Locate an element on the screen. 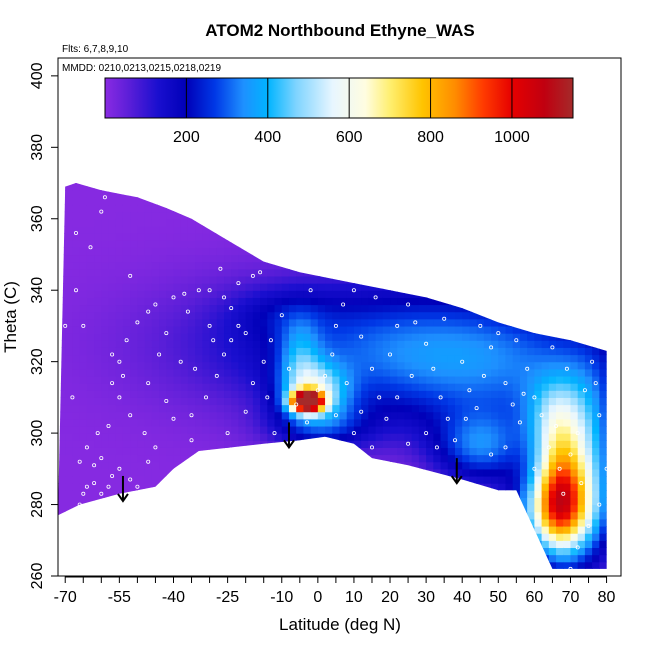 The image size is (650, 650). x-axis: -70 -55 -40 -25 -10 0 10 20 30 40 50 60 70 80 is located at coordinates (335, 591).